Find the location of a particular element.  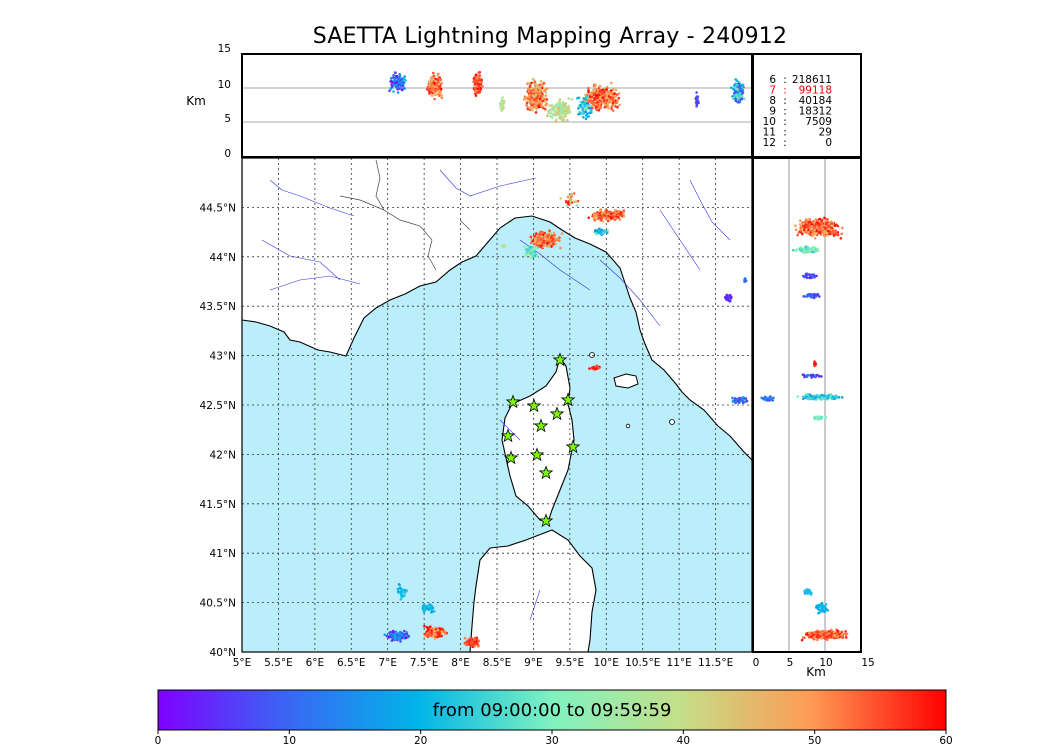

station-number: 9 is located at coordinates (772, 112).